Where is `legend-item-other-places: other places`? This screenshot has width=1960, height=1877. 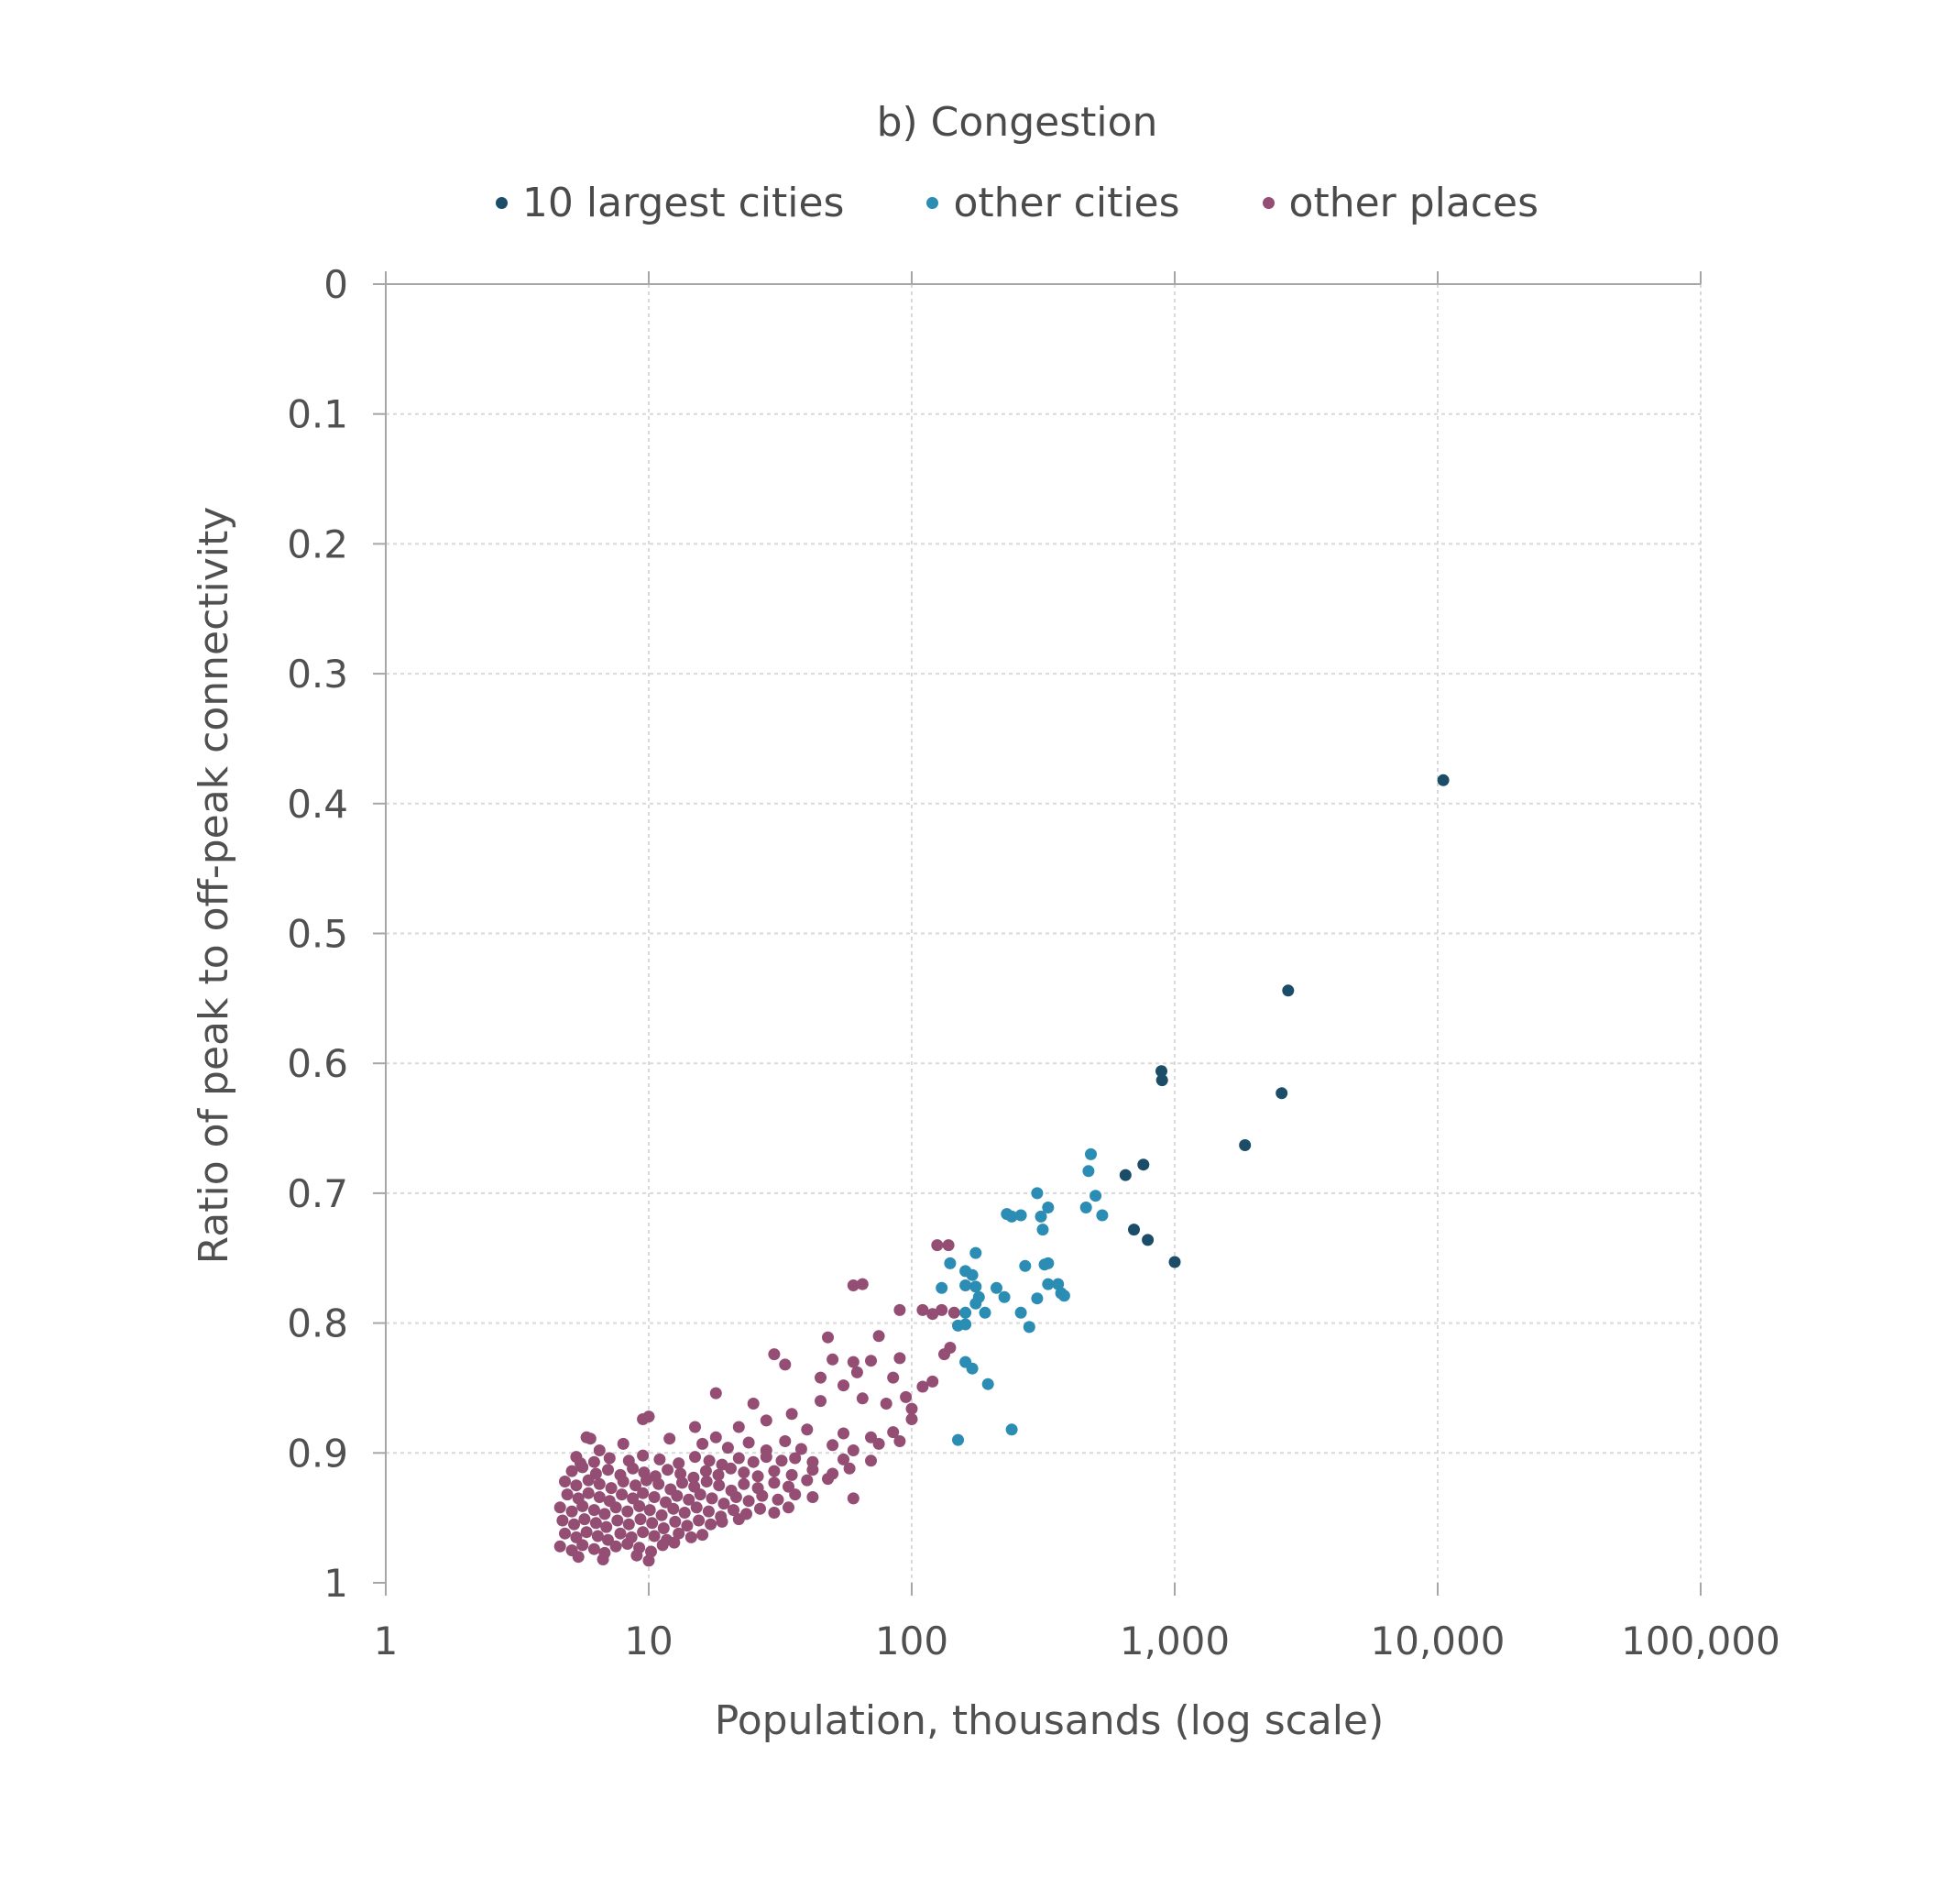 legend-item-other-places: other places is located at coordinates (1400, 203).